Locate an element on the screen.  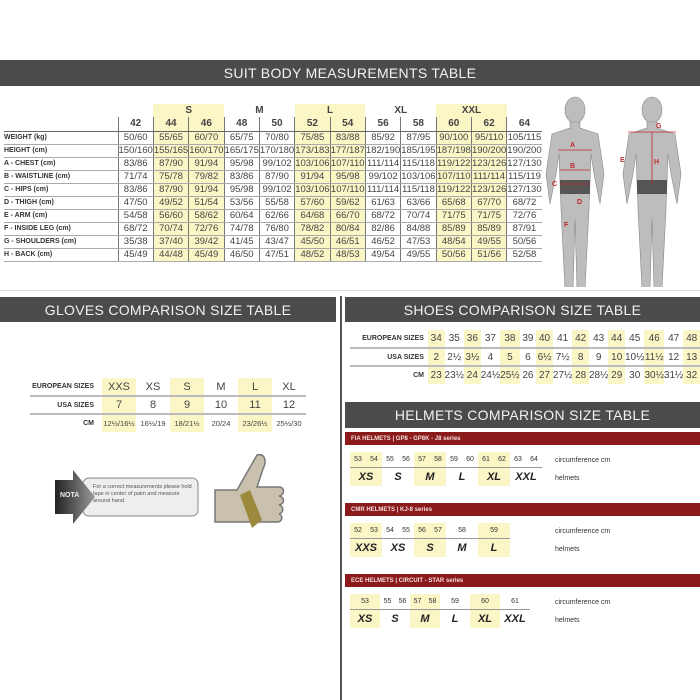
table-cell: 29 is located at coordinates (616, 375).